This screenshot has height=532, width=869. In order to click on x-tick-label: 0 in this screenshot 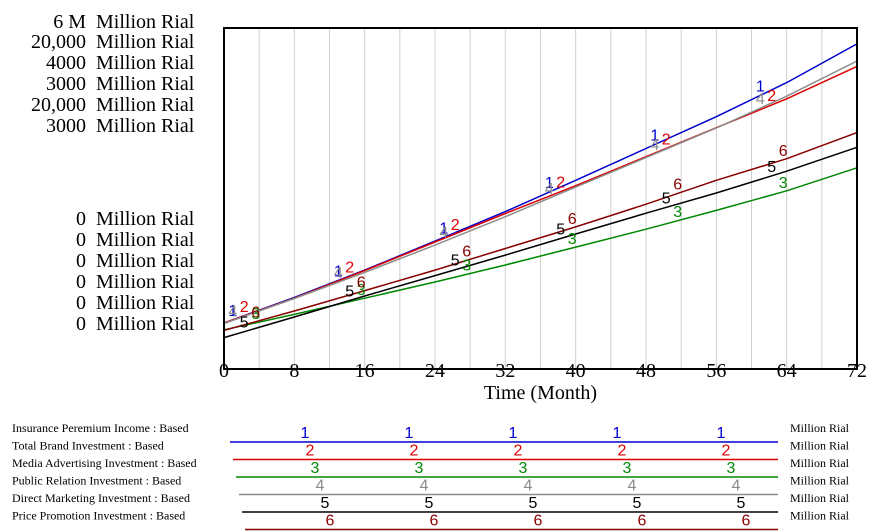, I will do `click(224, 371)`.